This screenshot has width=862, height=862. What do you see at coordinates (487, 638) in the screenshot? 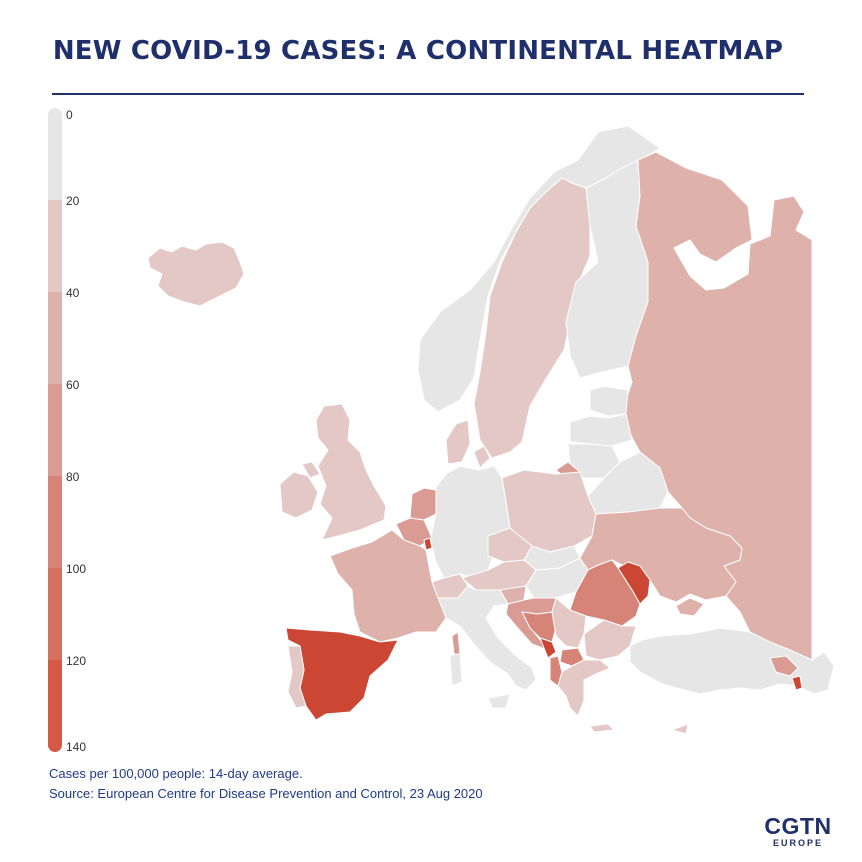
I see `country-italy` at bounding box center [487, 638].